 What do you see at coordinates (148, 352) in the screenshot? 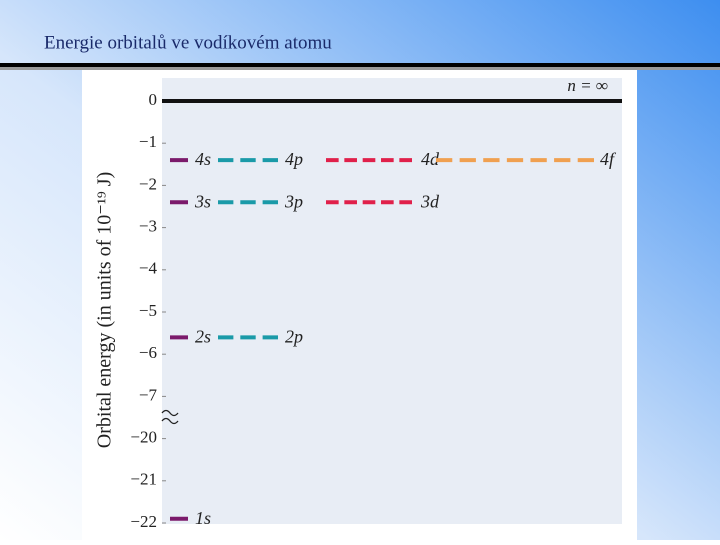
I see `y-tick-label: −6` at bounding box center [148, 352].